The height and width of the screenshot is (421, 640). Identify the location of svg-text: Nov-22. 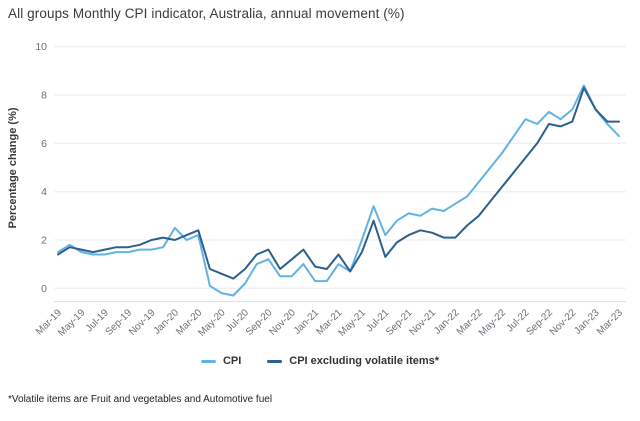
(563, 322).